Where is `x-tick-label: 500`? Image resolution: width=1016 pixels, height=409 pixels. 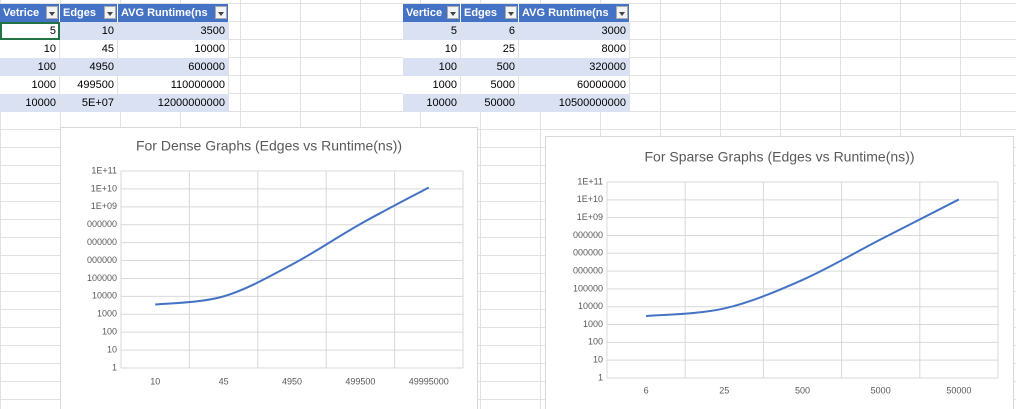 x-tick-label: 500 is located at coordinates (802, 390).